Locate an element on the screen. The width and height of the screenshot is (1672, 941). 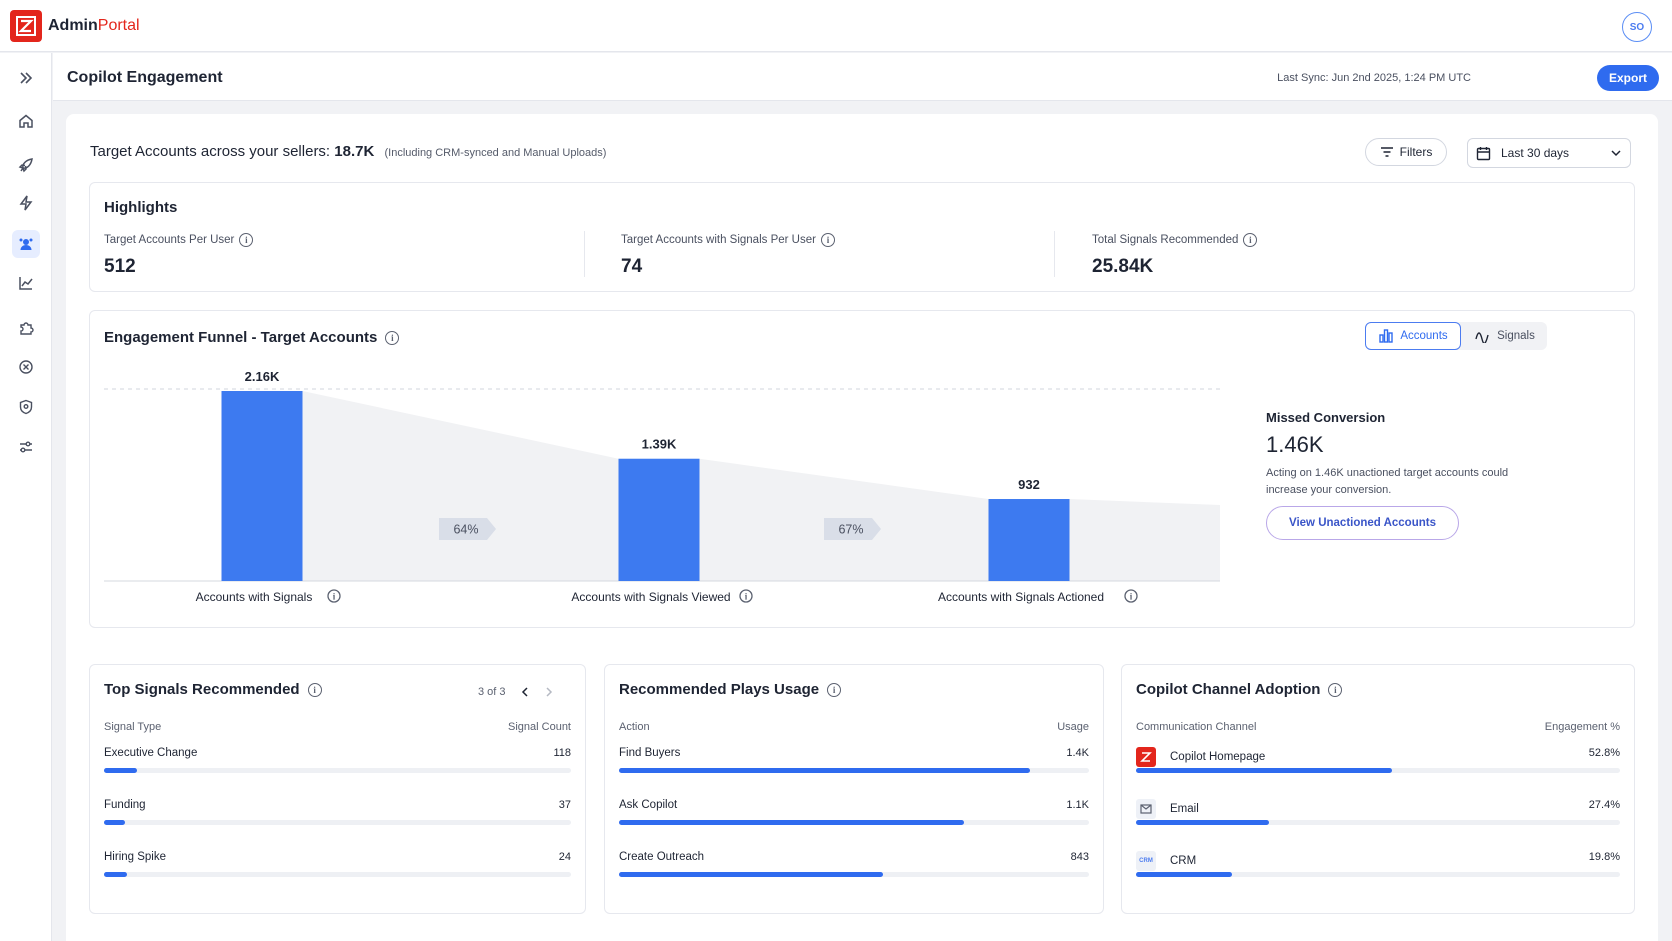
chart-line-icon is located at coordinates (26, 283).